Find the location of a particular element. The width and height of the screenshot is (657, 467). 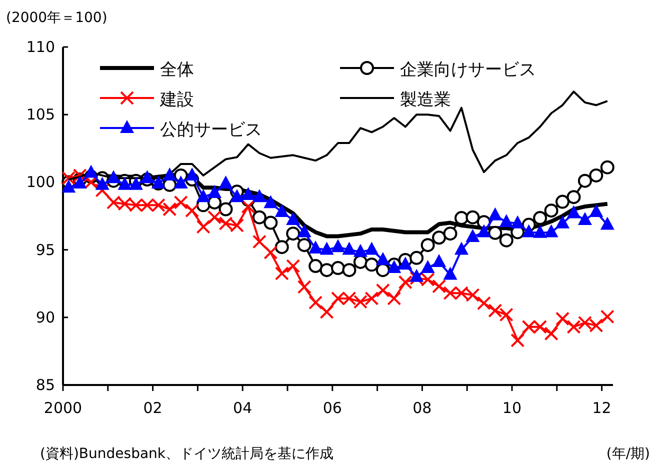

x-tick-label: 10 is located at coordinates (512, 408).